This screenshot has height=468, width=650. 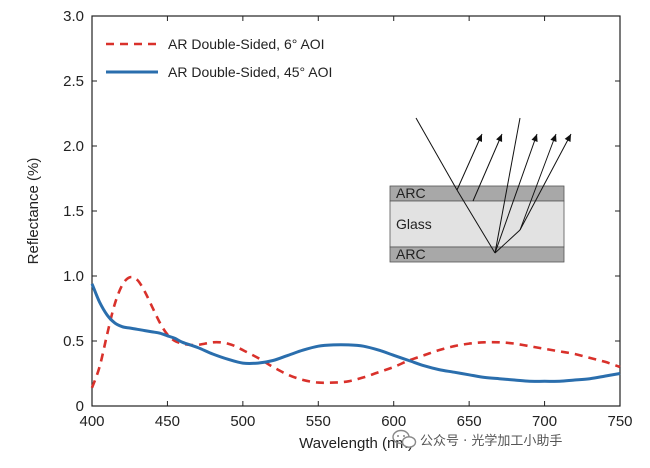 I want to click on coating-diagram: ARC Glass ARC, so click(x=480, y=190).